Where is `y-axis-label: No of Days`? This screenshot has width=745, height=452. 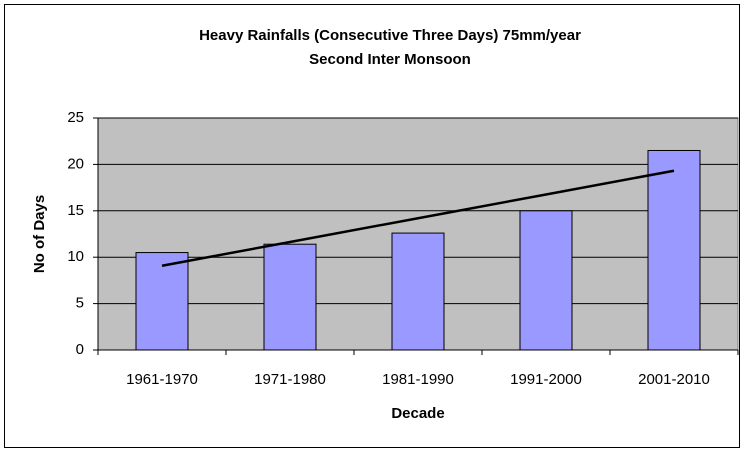 y-axis-label: No of Days is located at coordinates (39, 234).